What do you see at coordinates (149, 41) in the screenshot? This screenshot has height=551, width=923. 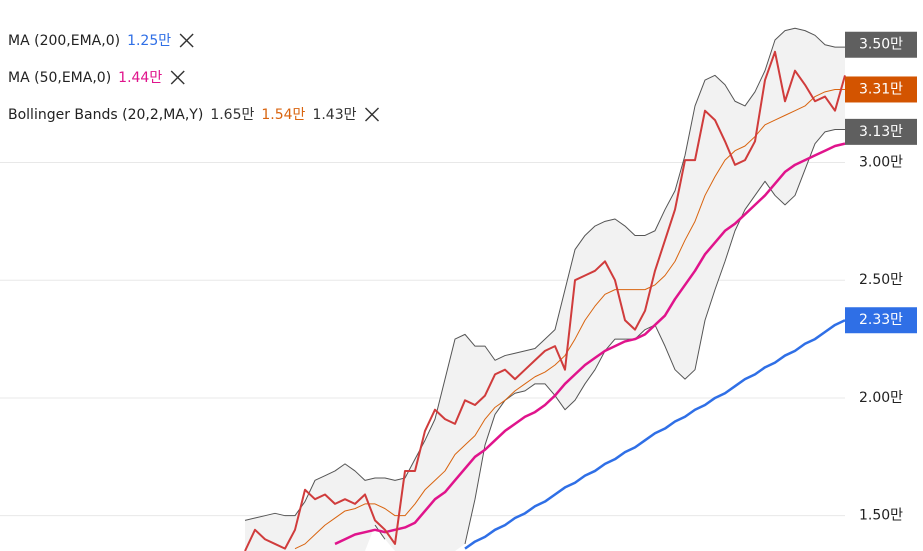 I see `indicator-value: 1.25만` at bounding box center [149, 41].